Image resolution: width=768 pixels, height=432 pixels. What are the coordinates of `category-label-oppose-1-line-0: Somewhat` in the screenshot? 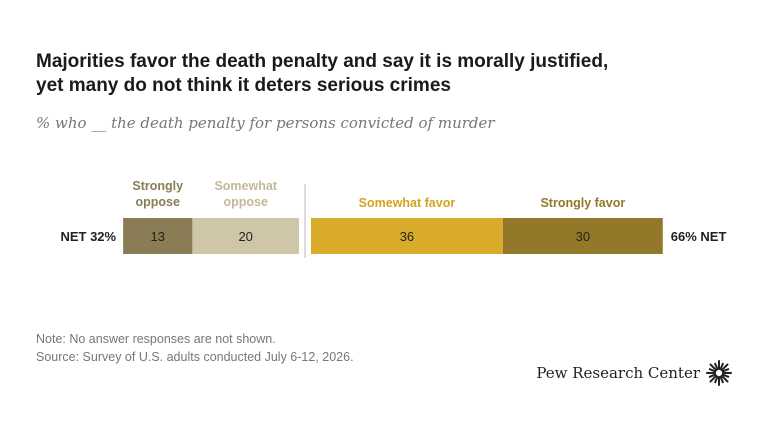 It's located at (245, 186).